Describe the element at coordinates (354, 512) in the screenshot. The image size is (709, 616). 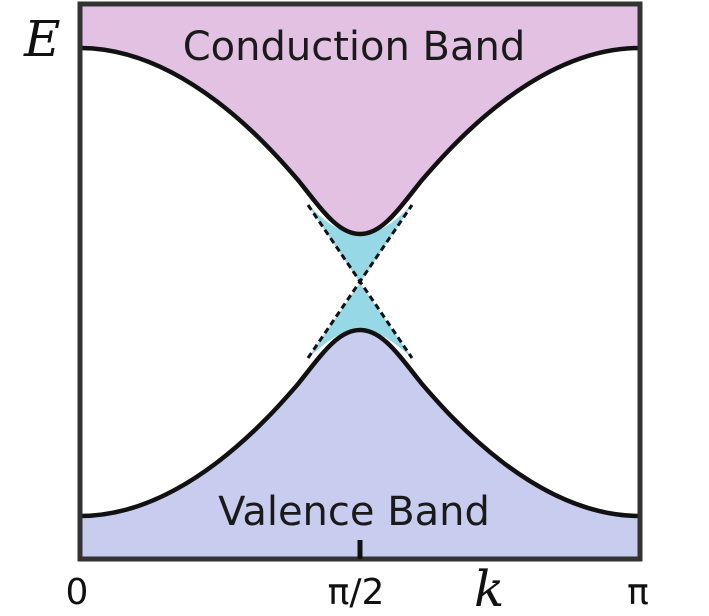
I see `valence-band-label: Valence Band` at that location.